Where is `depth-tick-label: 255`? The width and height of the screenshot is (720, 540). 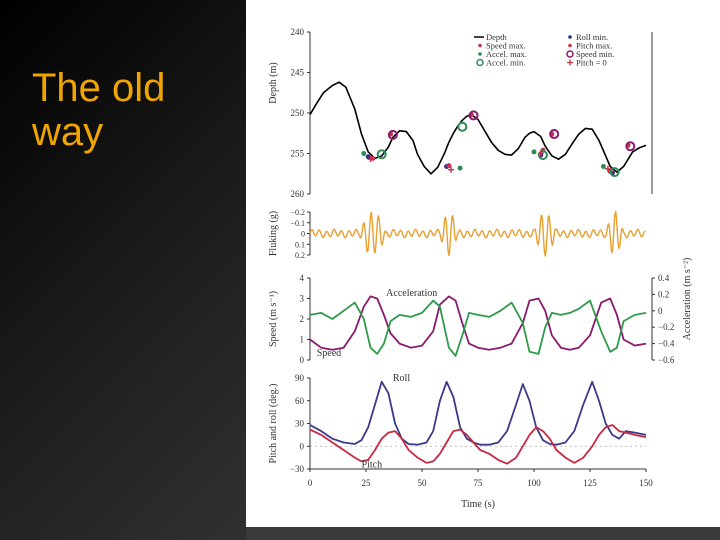 depth-tick-label: 255 is located at coordinates (298, 154).